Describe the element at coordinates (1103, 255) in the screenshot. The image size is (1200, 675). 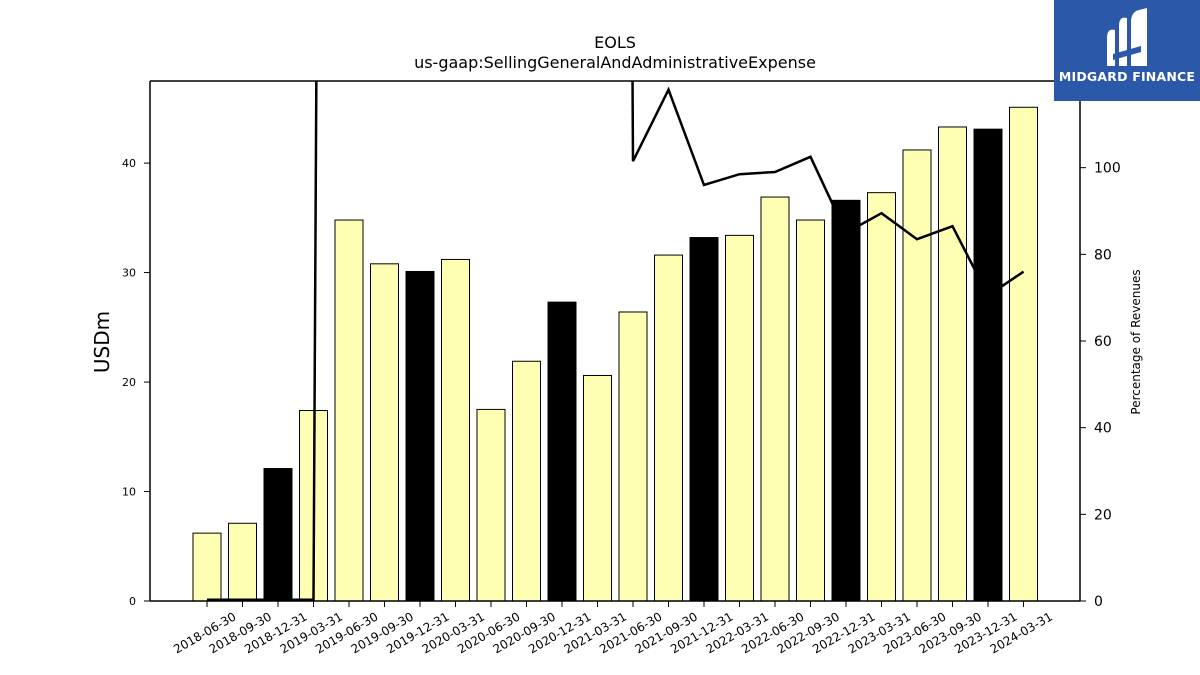
I see `y2-tick-label: 80` at that location.